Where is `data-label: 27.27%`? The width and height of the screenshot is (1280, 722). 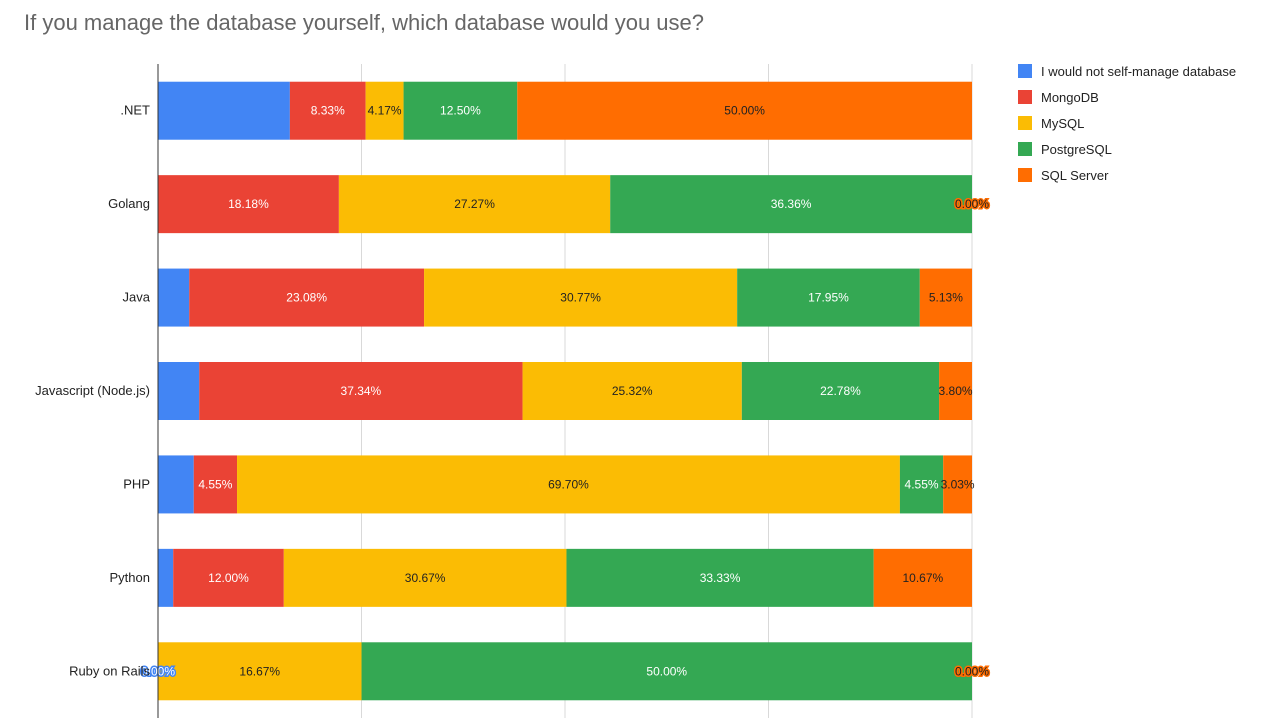 data-label: 27.27% is located at coordinates (474, 204).